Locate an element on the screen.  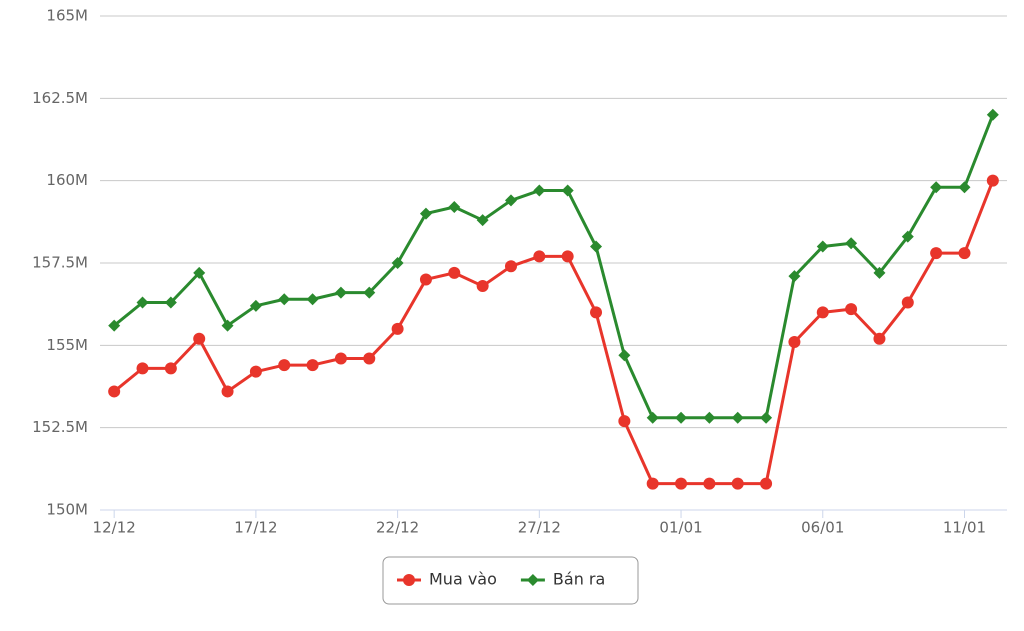
legend: Mua vào Bán ra is located at coordinates (510, 580).